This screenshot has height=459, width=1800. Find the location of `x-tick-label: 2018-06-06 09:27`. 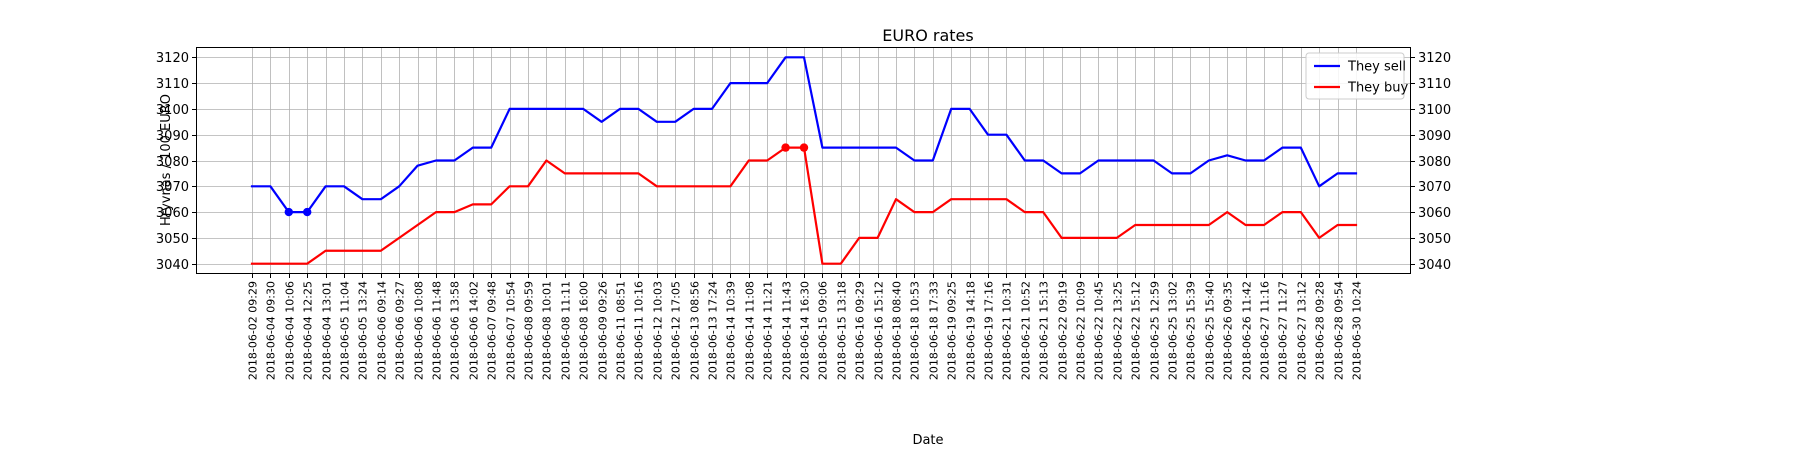

x-tick-label: 2018-06-06 09:27 is located at coordinates (400, 330).